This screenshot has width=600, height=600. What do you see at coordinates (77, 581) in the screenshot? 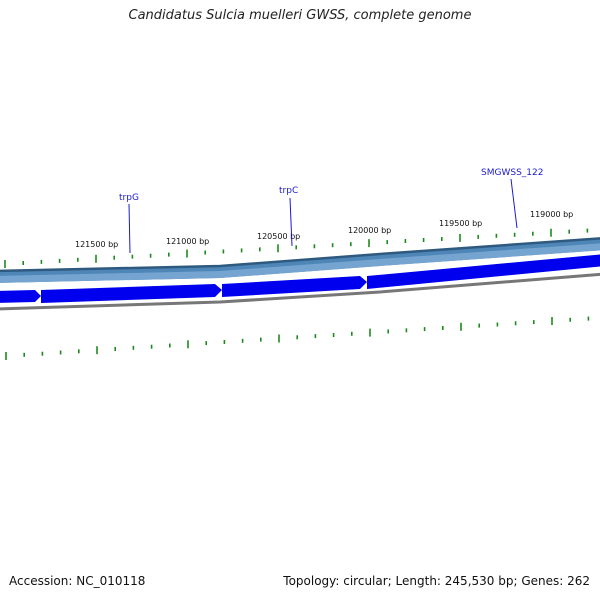
I see `accession-text: Accession: NC_010118` at bounding box center [77, 581].